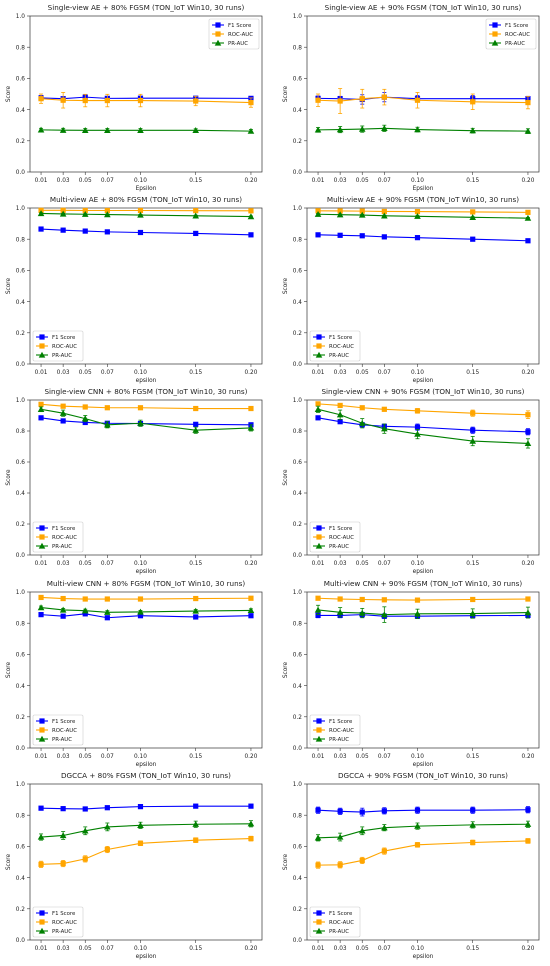 Image resolution: width=550 pixels, height=966 pixels. What do you see at coordinates (384, 757) in the screenshot?
I see `x-tick-label: 0.07` at bounding box center [384, 757].